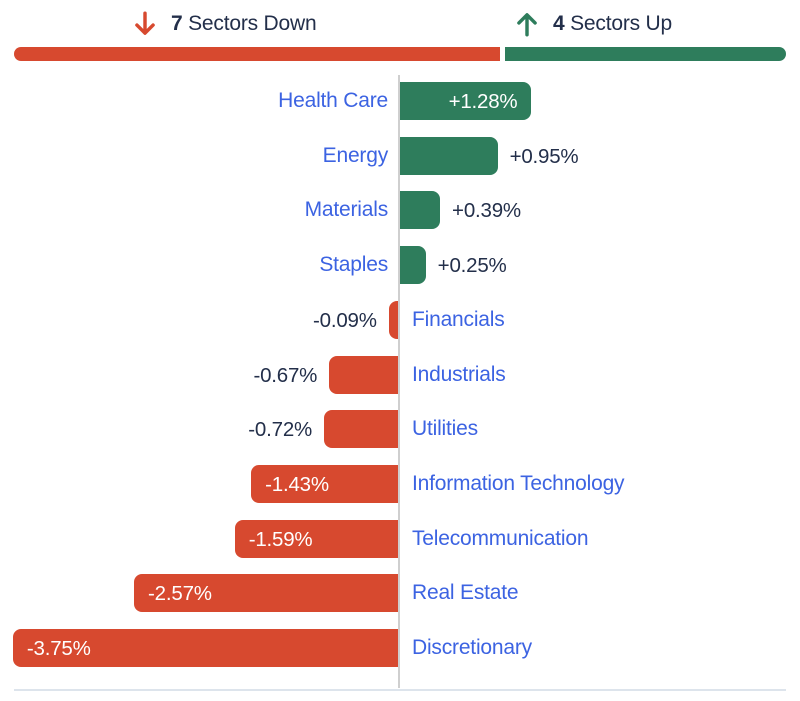 The height and width of the screenshot is (701, 800). What do you see at coordinates (399, 381) in the screenshot?
I see `zero-axis-line` at bounding box center [399, 381].